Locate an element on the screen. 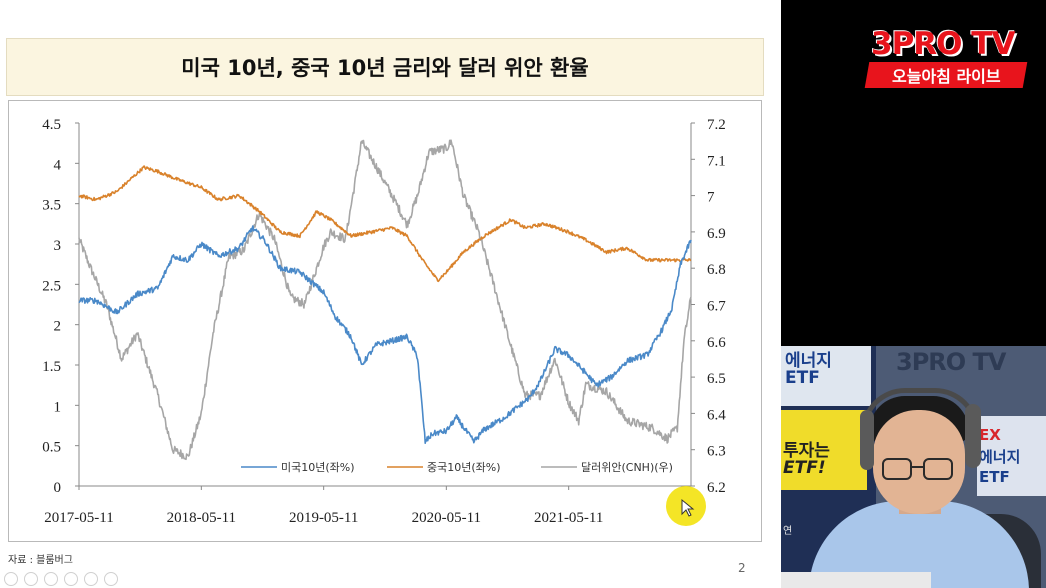 The image size is (1046, 588). y-left-tick-label: 2.5 is located at coordinates (51, 286).